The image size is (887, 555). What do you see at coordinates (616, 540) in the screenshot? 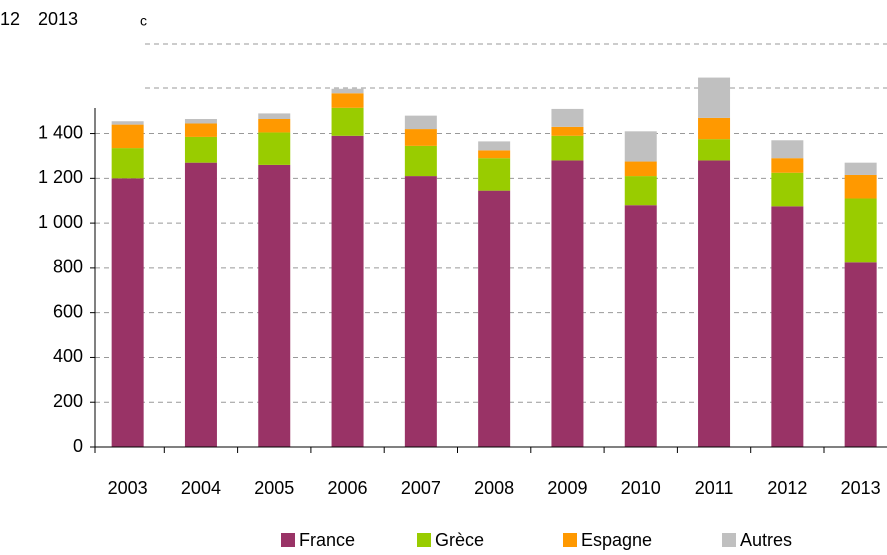
I see `legend-label: Espagne` at bounding box center [616, 540].